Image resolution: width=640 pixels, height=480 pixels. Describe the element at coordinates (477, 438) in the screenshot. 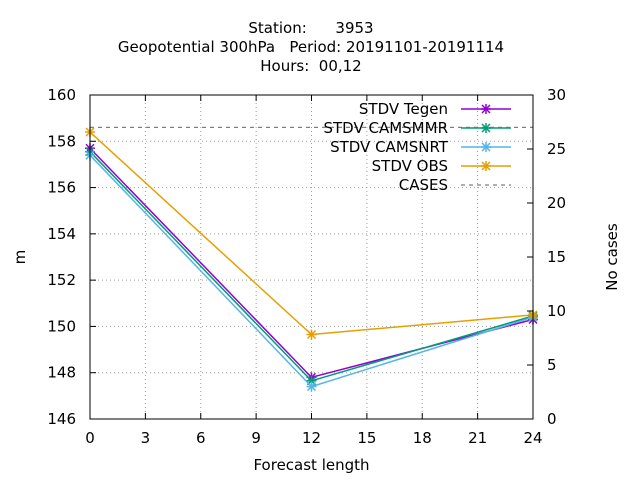

I see `x-tick-label: 21` at that location.